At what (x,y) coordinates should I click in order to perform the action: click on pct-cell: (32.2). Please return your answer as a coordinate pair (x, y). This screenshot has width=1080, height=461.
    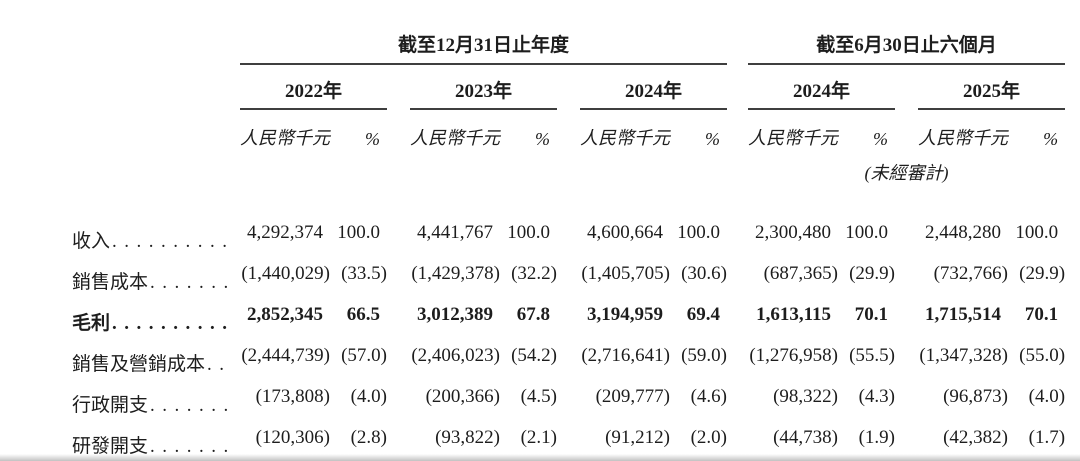
    Looking at the image, I should click on (534, 273).